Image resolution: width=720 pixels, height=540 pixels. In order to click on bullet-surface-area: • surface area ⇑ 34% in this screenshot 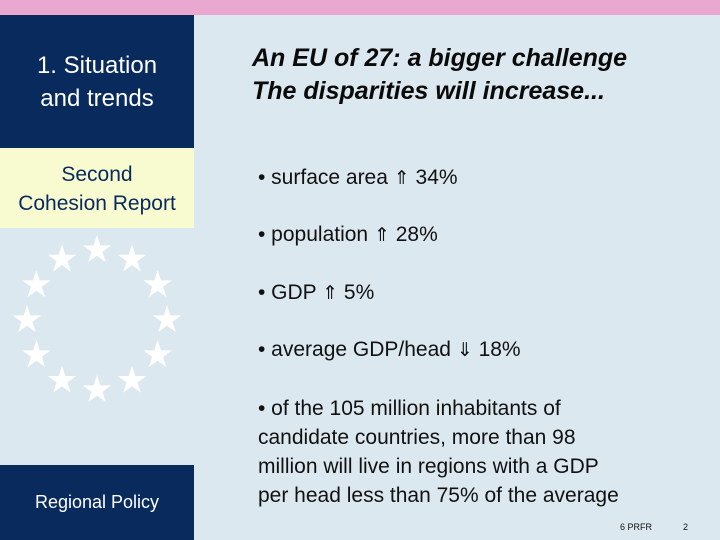, I will do `click(358, 178)`.